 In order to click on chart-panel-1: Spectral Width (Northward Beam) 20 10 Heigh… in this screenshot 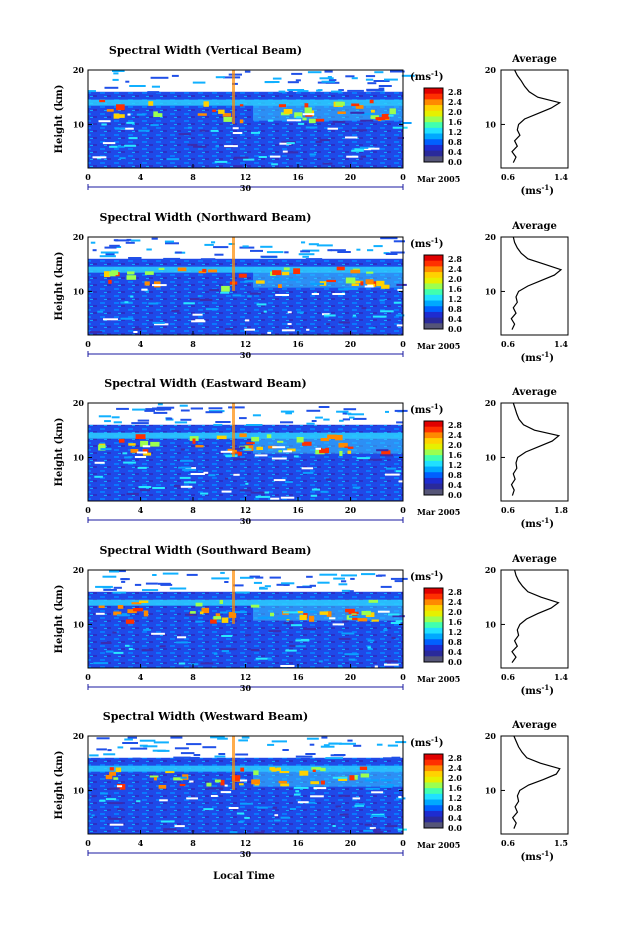, I will do `click(311, 287)`.